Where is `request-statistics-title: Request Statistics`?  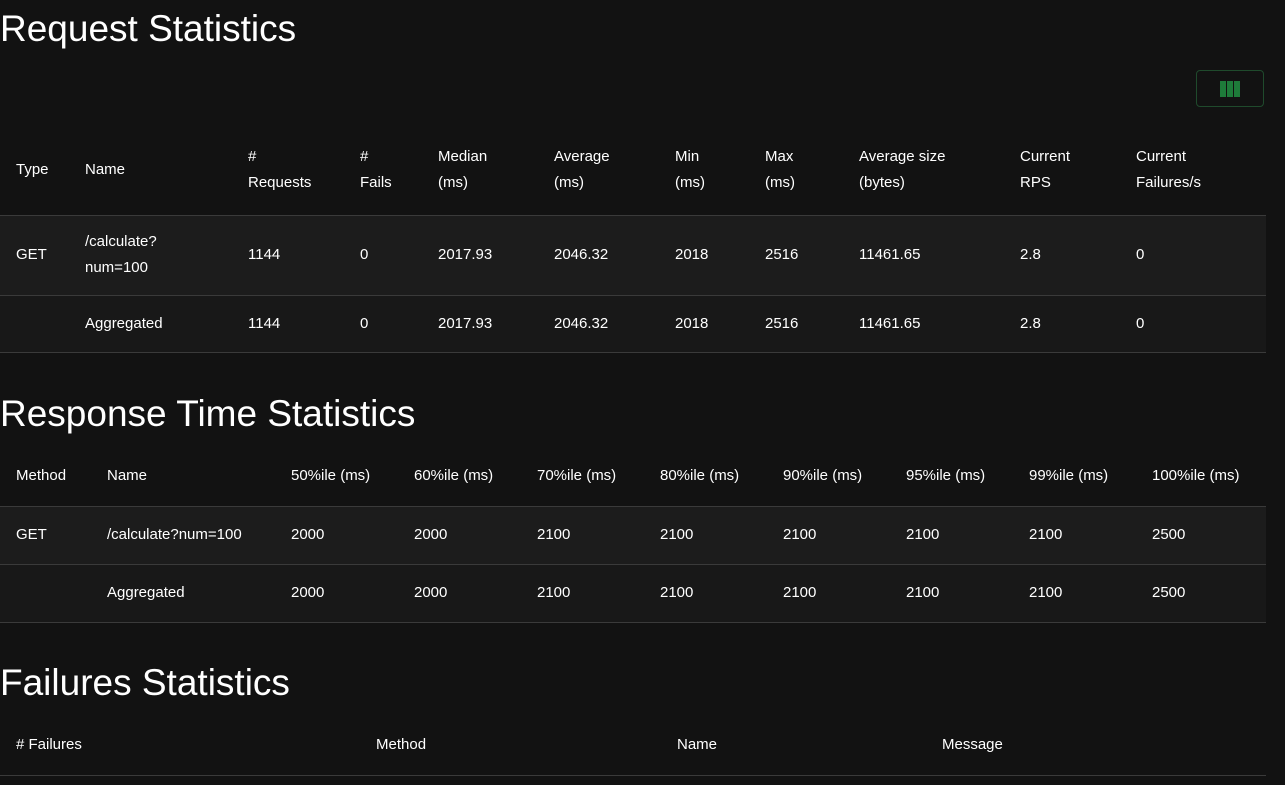 request-statistics-title: Request Statistics is located at coordinates (148, 28).